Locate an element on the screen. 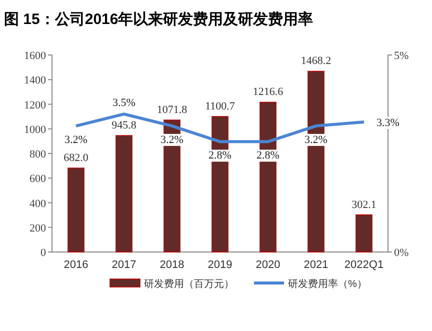 The height and width of the screenshot is (331, 432). data-label: 302.1 is located at coordinates (364, 204).